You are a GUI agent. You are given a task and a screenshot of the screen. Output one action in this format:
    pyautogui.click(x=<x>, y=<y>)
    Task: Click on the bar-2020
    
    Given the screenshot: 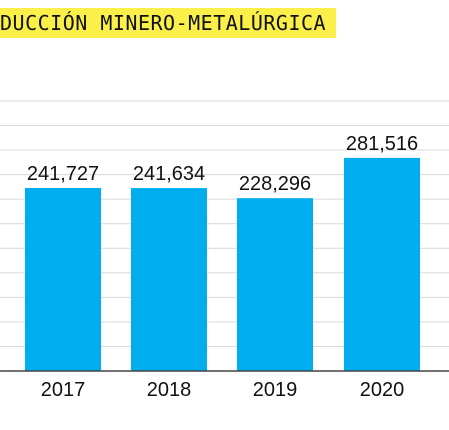 What is the action you would take?
    pyautogui.click(x=382, y=264)
    